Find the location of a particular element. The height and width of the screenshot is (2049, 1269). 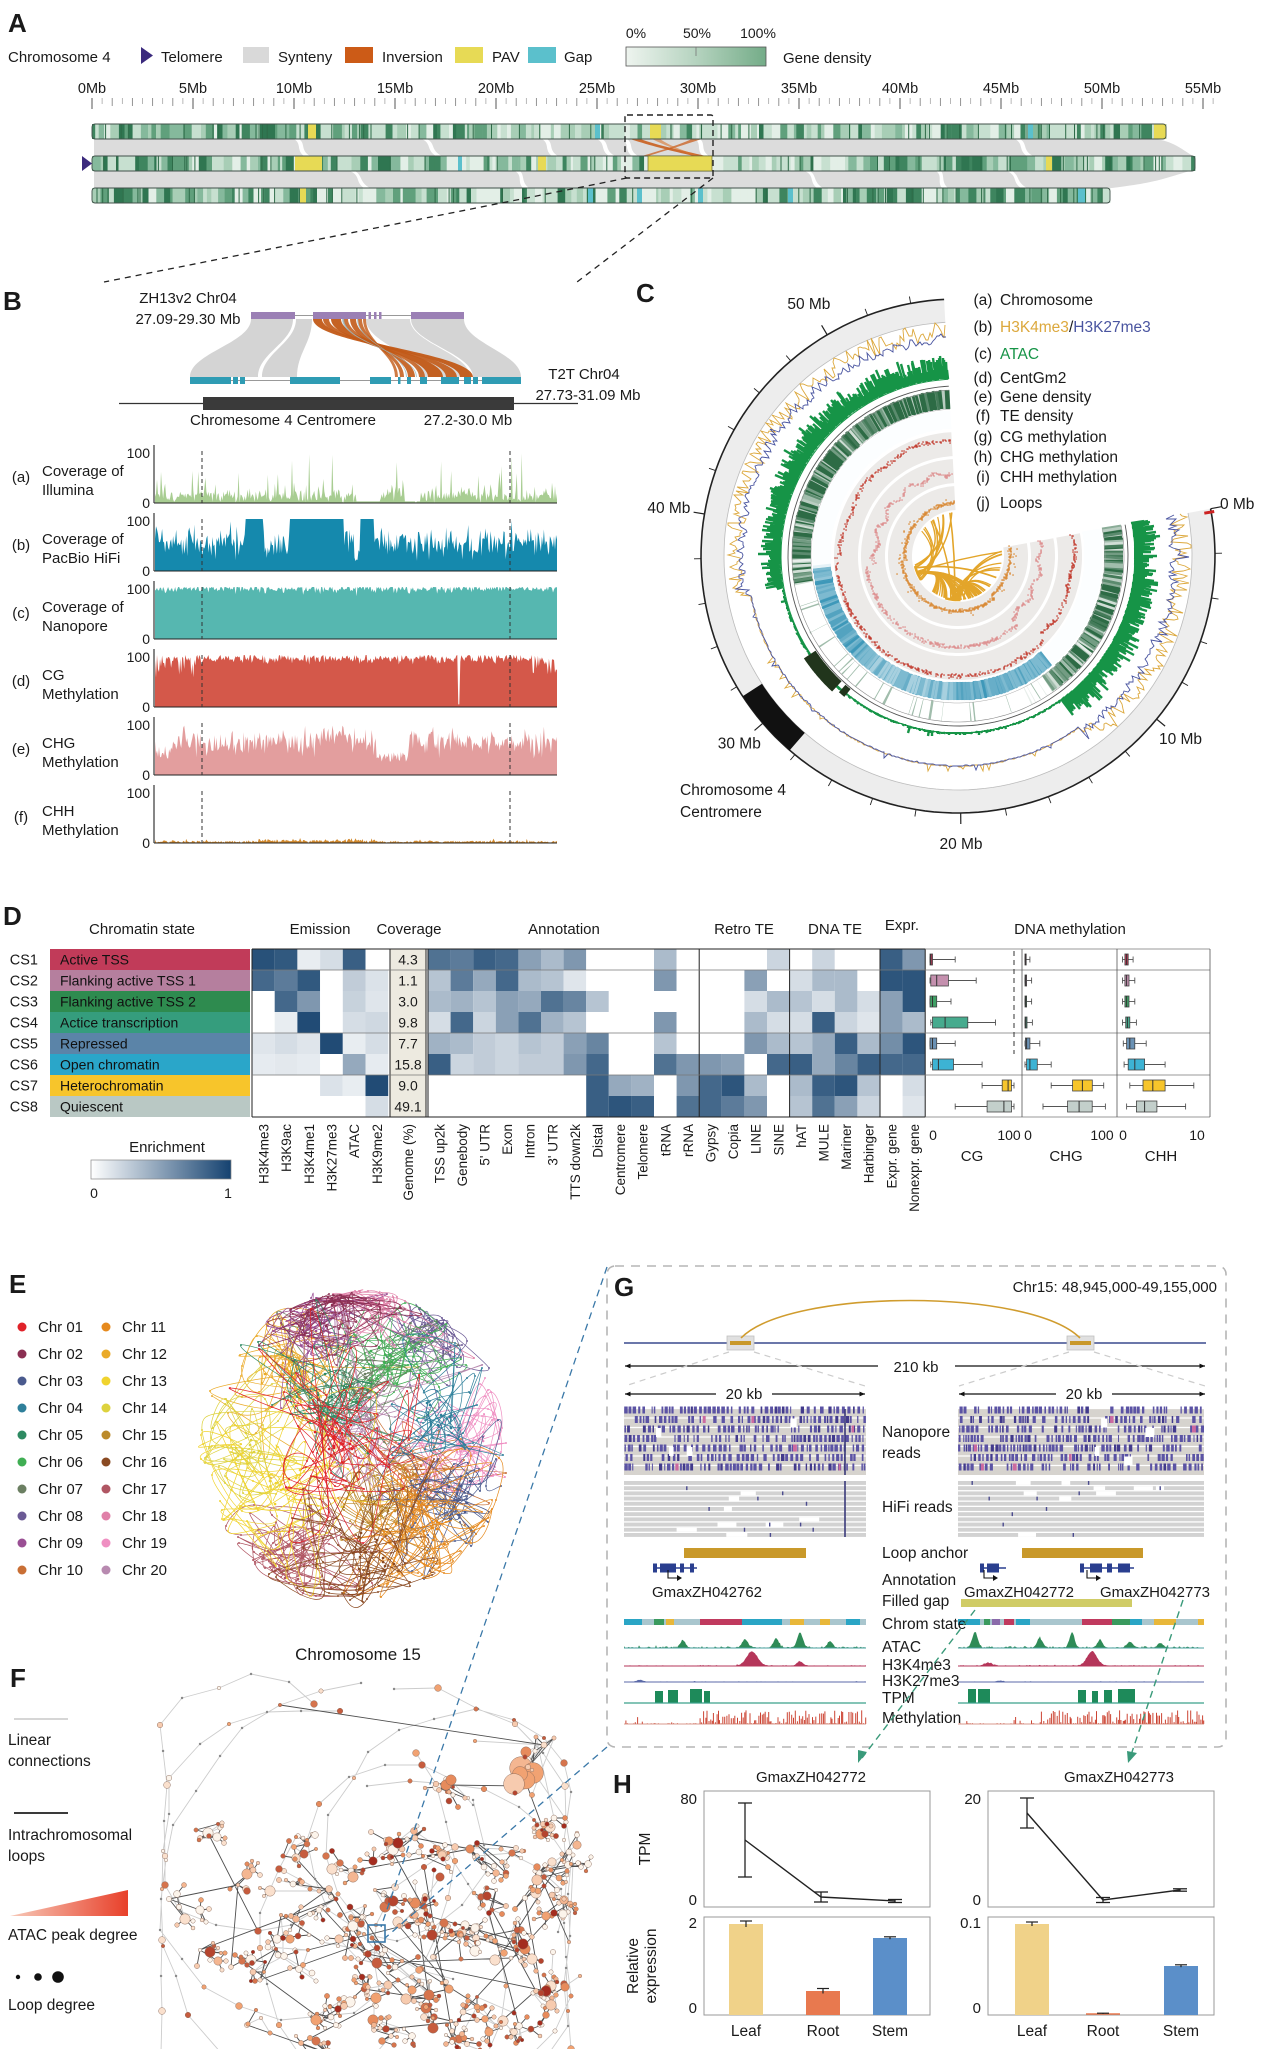

svg-text: Copia is located at coordinates (733, 1142).